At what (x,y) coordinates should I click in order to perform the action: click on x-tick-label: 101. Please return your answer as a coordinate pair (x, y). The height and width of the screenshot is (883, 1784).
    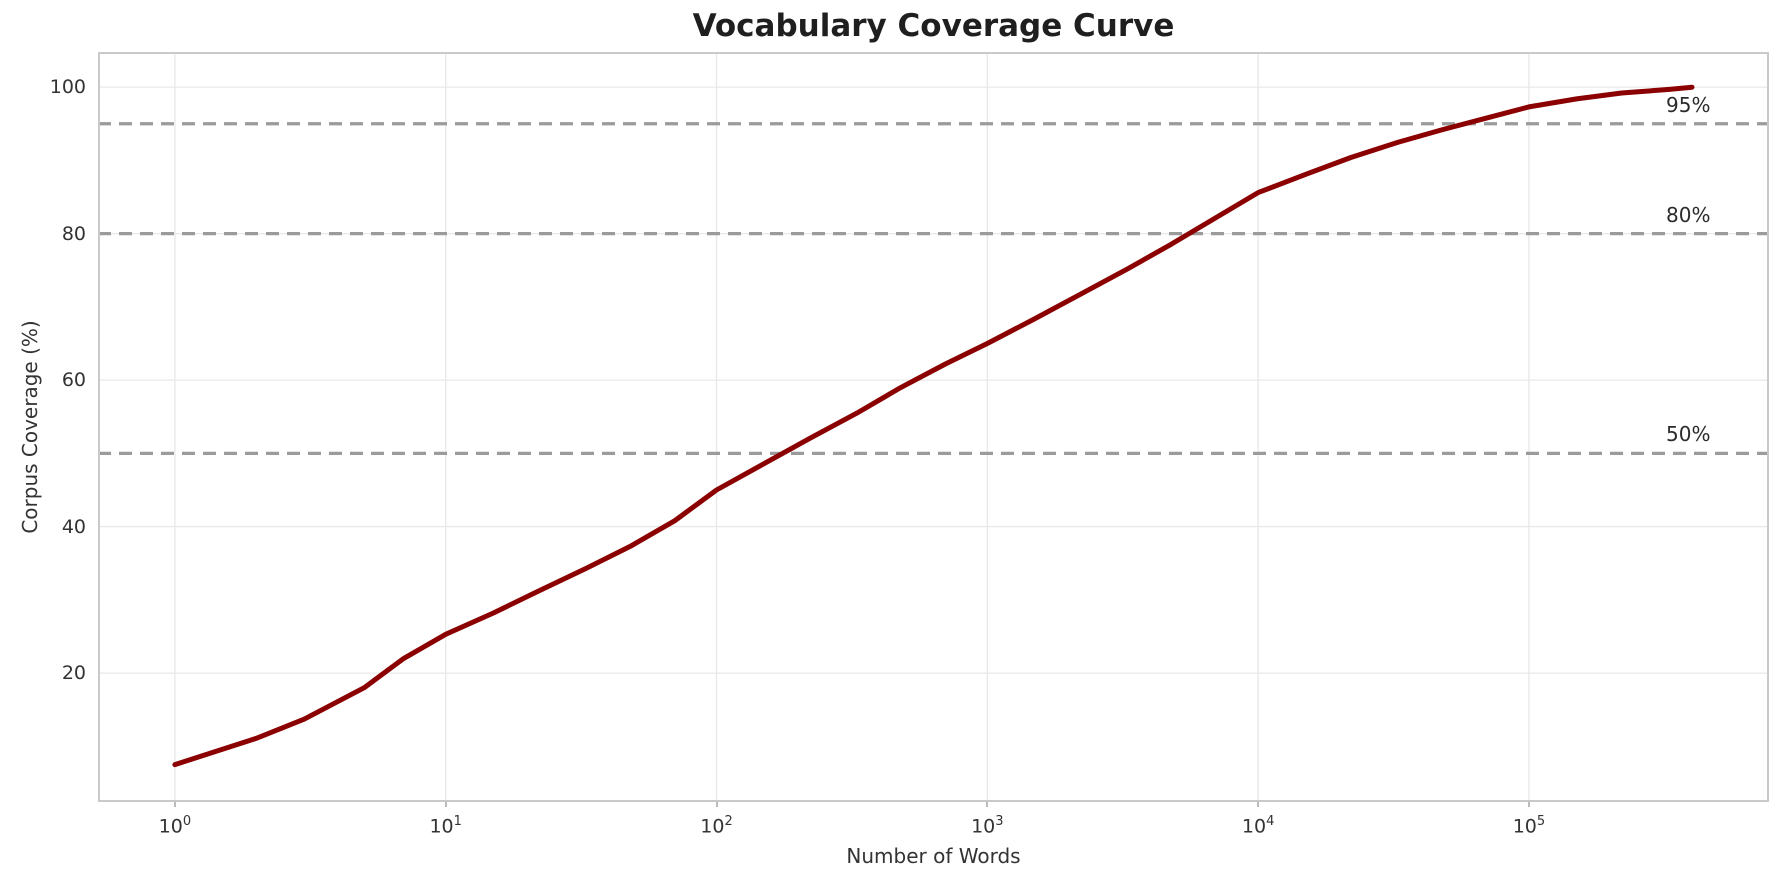
    Looking at the image, I should click on (446, 824).